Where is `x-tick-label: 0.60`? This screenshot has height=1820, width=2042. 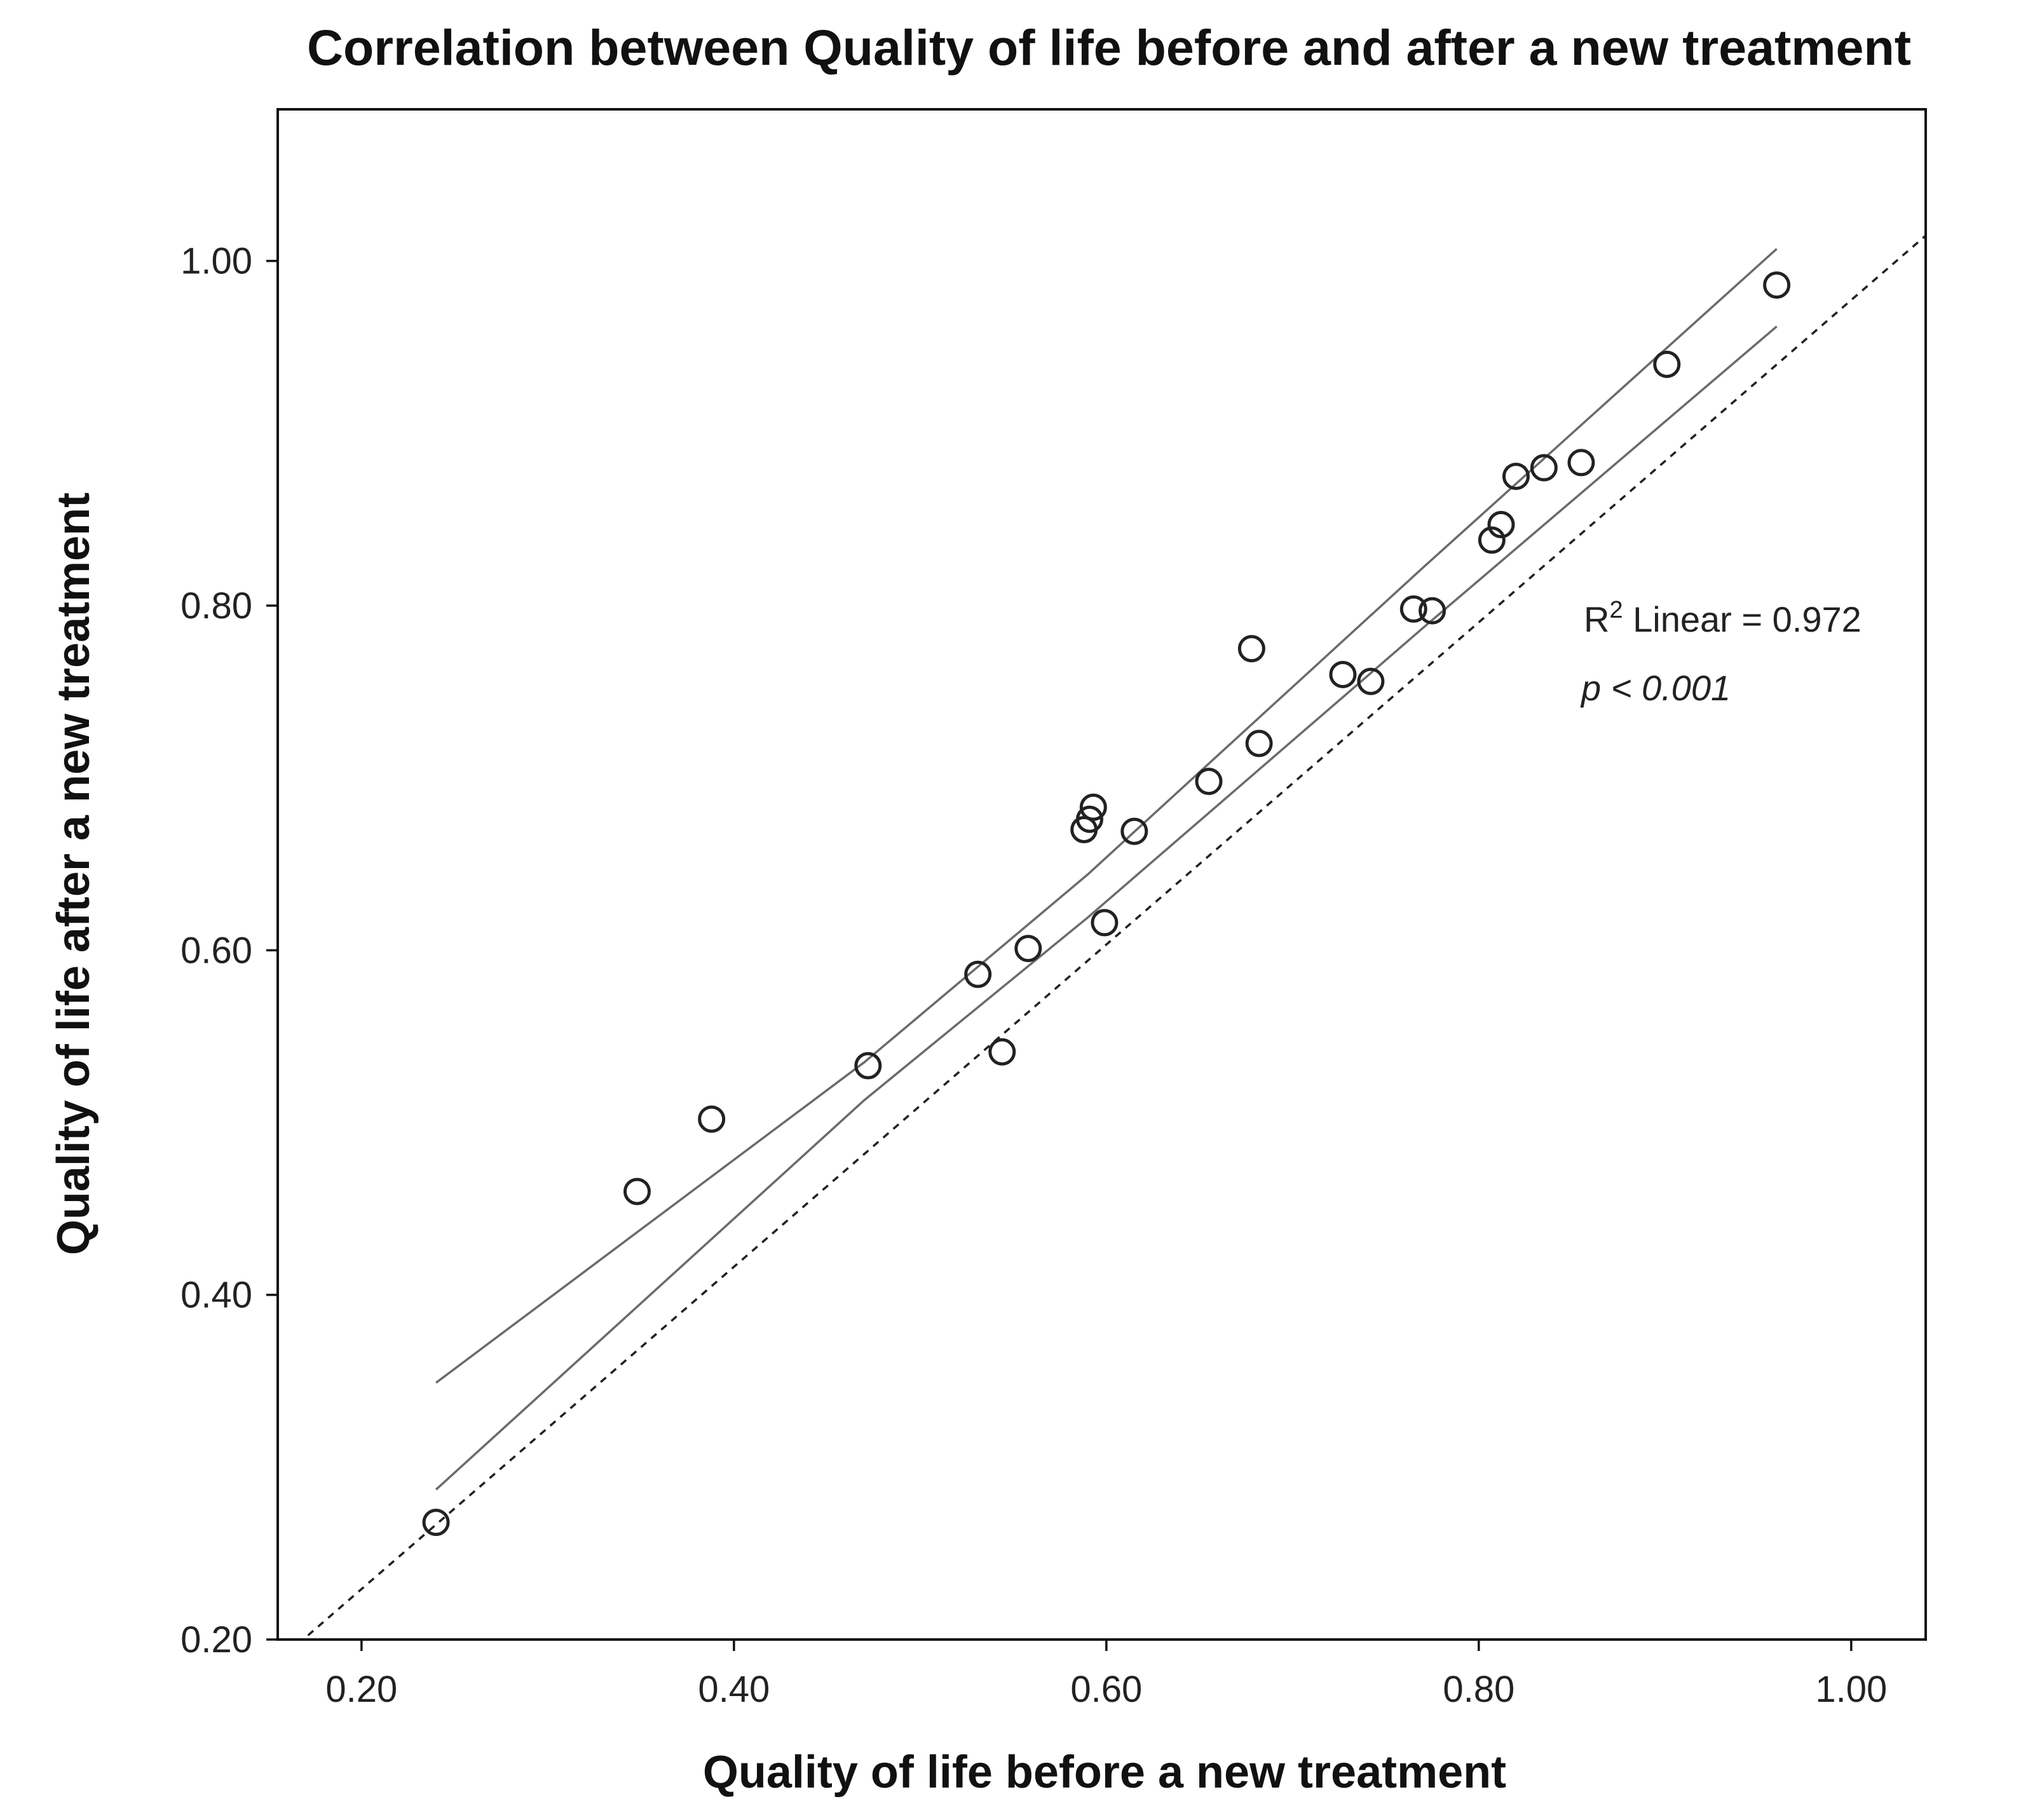
x-tick-label: 0.60 is located at coordinates (1106, 1689).